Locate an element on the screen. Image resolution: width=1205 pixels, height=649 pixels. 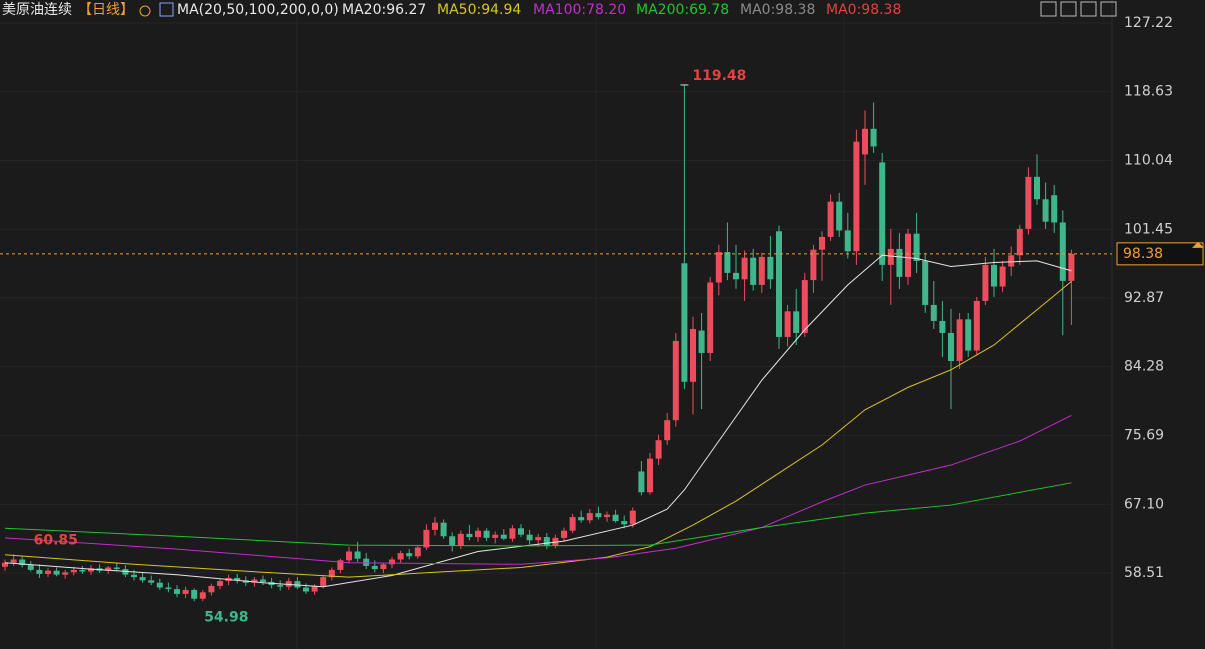
ma-reading: MA20:96.27 is located at coordinates (384, 10).